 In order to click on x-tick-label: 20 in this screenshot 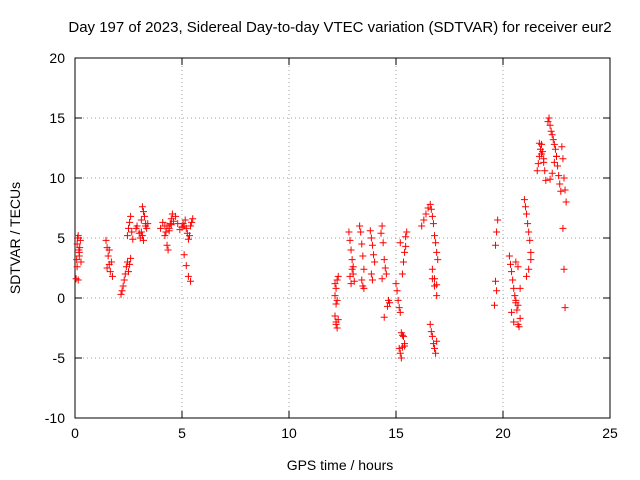, I will do `click(503, 433)`.